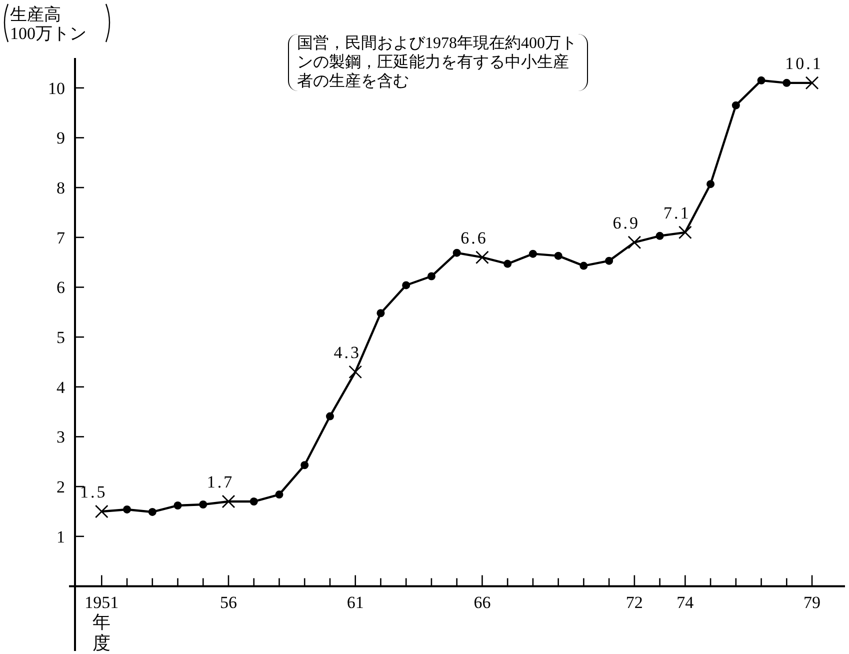 This screenshot has width=849, height=654. What do you see at coordinates (101, 602) in the screenshot?
I see `x-tick-label: 1951` at bounding box center [101, 602].